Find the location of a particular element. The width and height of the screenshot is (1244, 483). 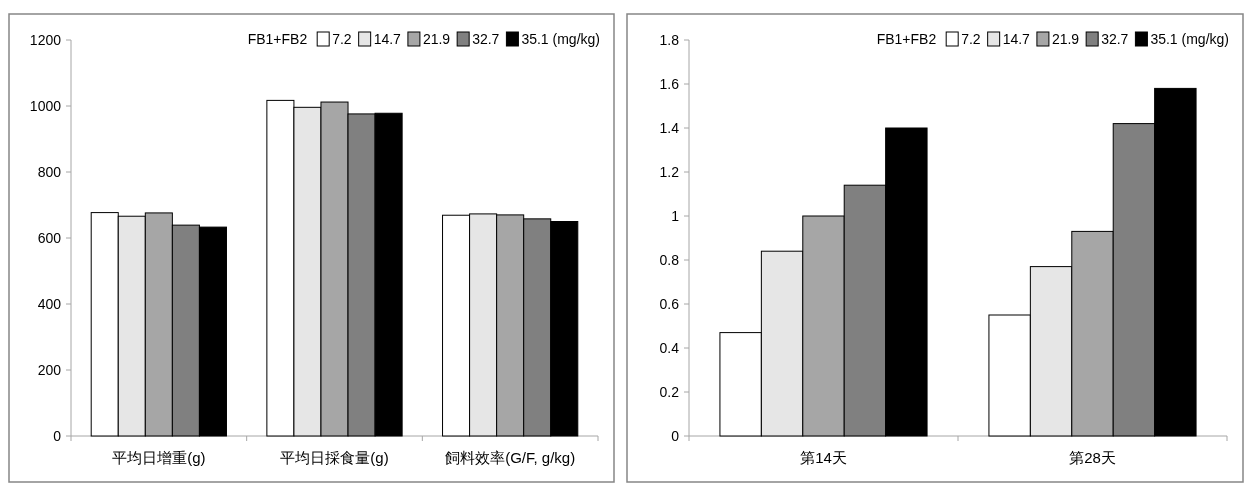

x-tick-label: 平均日增重(g) is located at coordinates (159, 457).